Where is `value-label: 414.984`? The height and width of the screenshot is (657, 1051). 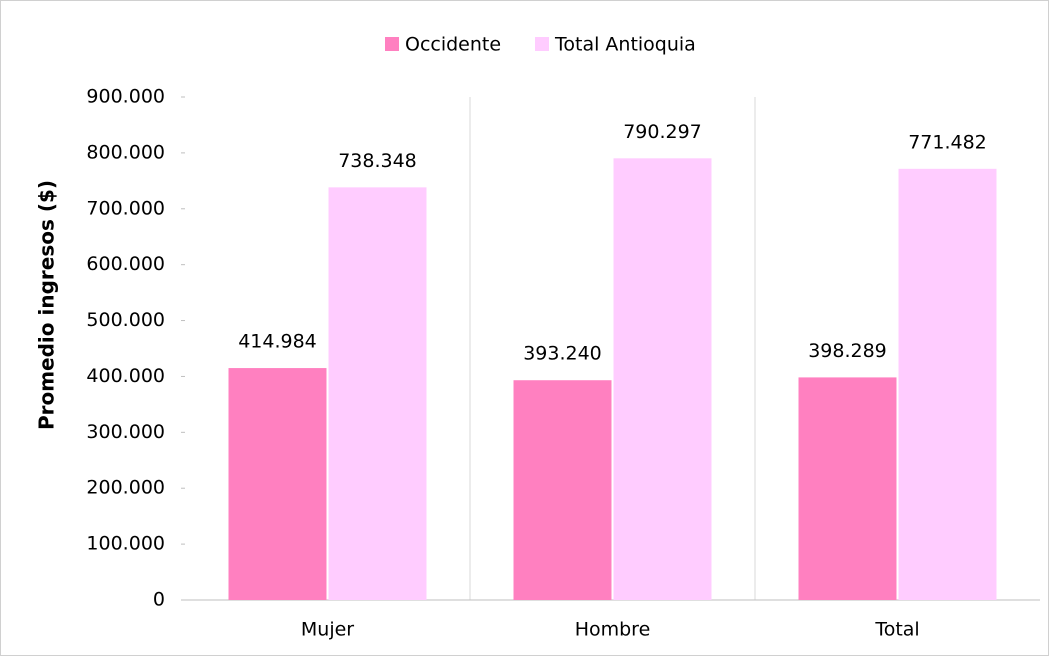 value-label: 414.984 is located at coordinates (277, 342).